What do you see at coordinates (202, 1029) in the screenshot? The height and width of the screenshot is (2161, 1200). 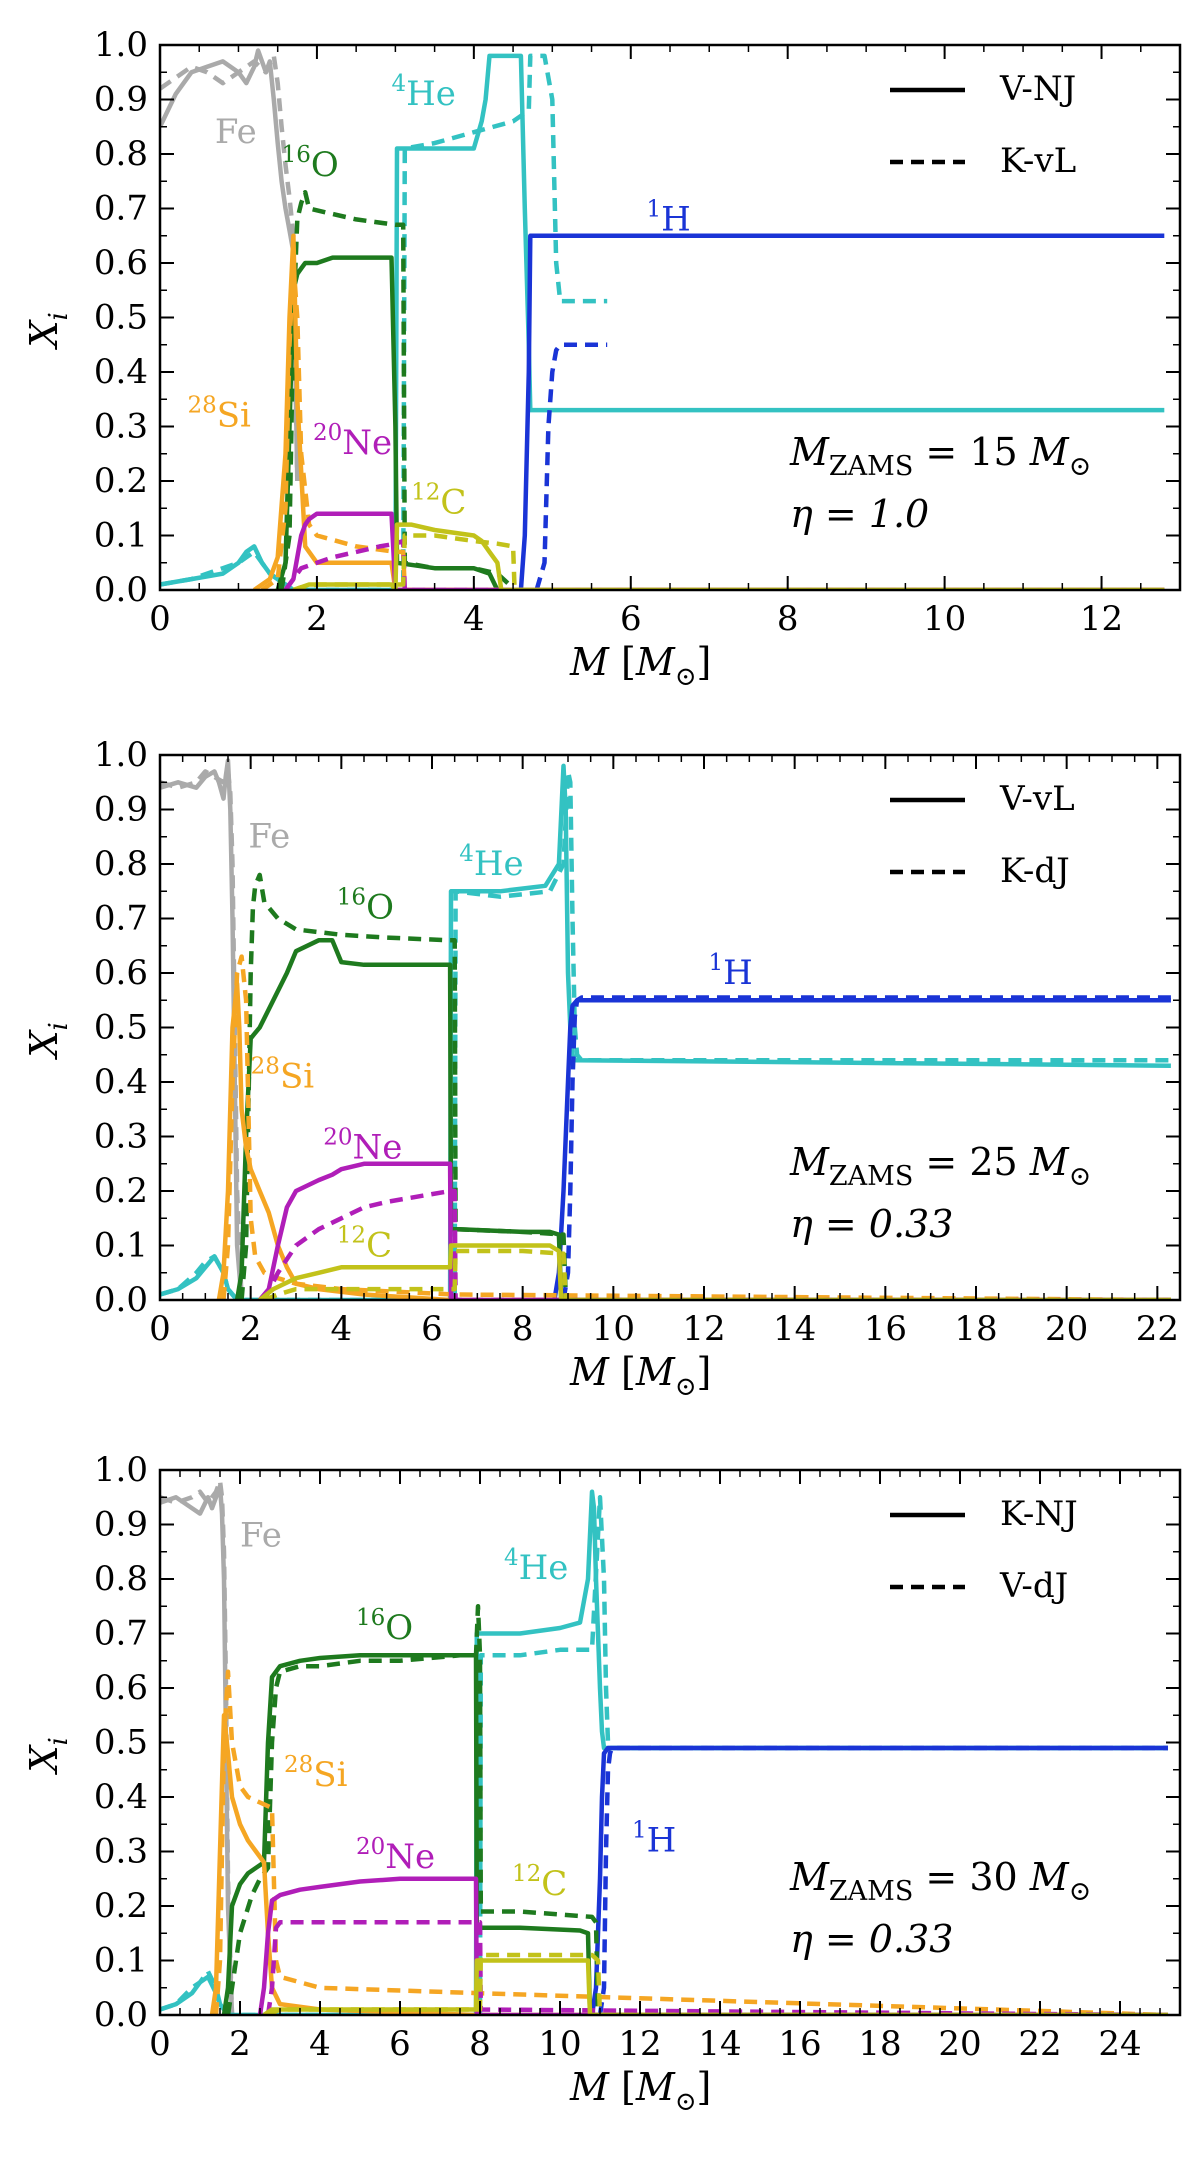 I see `series-Fe-solid` at bounding box center [202, 1029].